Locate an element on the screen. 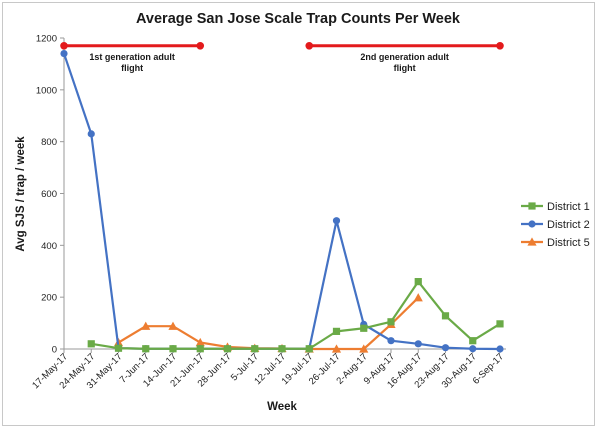 Image resolution: width=599 pixels, height=430 pixels. x-axis-title: Week is located at coordinates (282, 407).